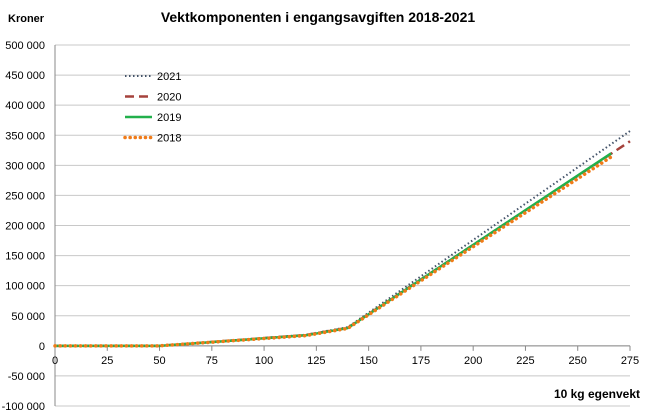 The height and width of the screenshot is (416, 650). Describe the element at coordinates (26, 377) in the screenshot. I see `y-tick-label: -50 000` at that location.